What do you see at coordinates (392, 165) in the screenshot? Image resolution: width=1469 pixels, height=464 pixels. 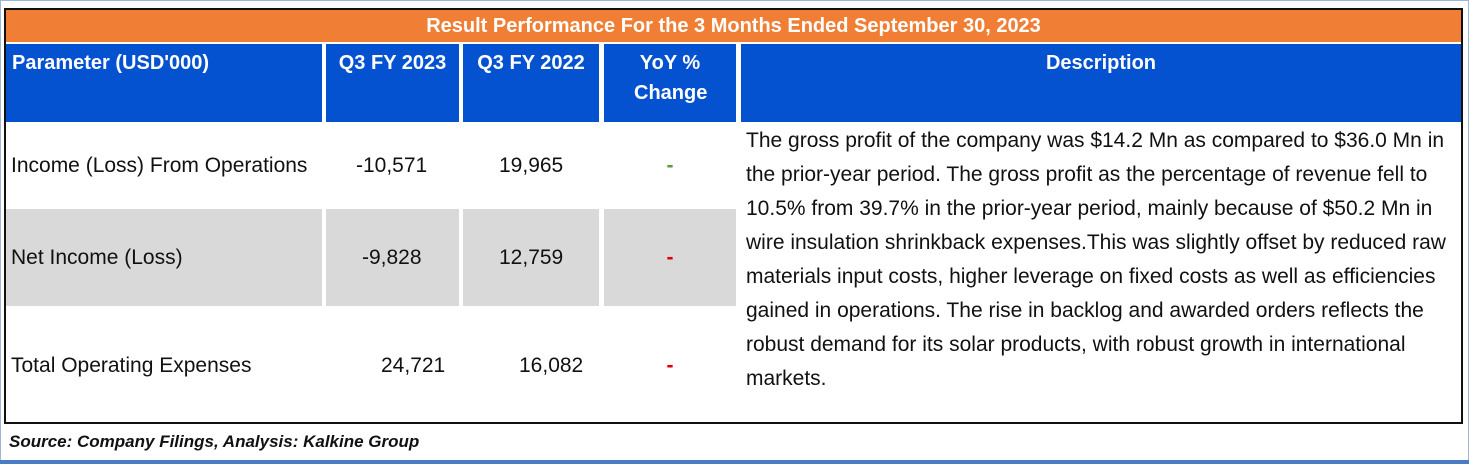 I see `row1-q3-2023: -10,571` at bounding box center [392, 165].